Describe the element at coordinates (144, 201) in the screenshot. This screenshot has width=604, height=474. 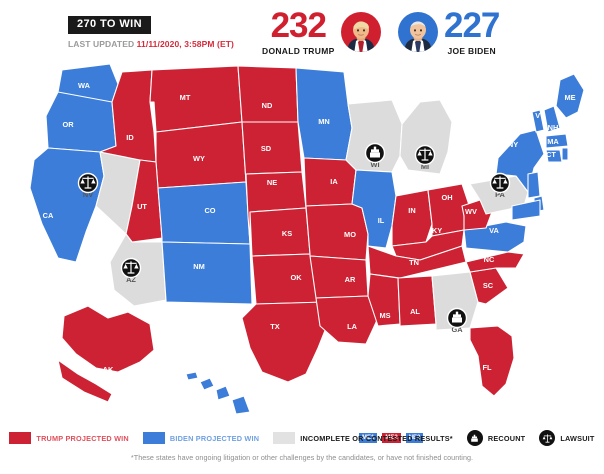
I see `state-ut` at that location.